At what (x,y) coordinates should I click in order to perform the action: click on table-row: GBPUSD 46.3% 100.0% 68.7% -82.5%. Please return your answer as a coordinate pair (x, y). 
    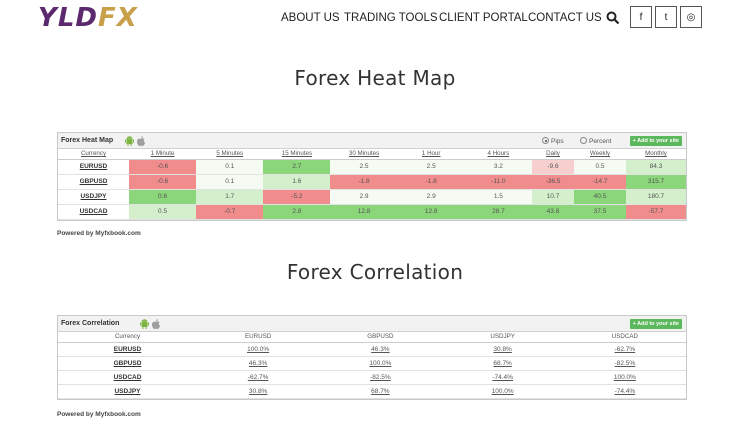
    Looking at the image, I should click on (372, 363).